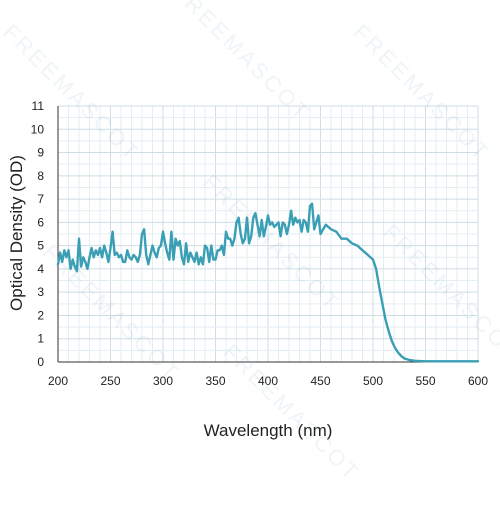 The image size is (500, 505). What do you see at coordinates (110, 381) in the screenshot?
I see `x-tick-label: 250` at bounding box center [110, 381].